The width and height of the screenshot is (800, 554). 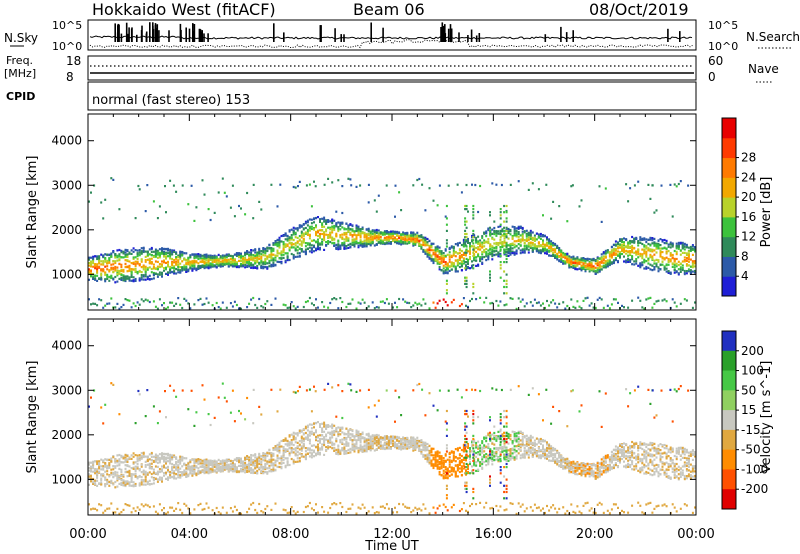 I want to click on time-tick-label: 20:00, so click(x=594, y=534).